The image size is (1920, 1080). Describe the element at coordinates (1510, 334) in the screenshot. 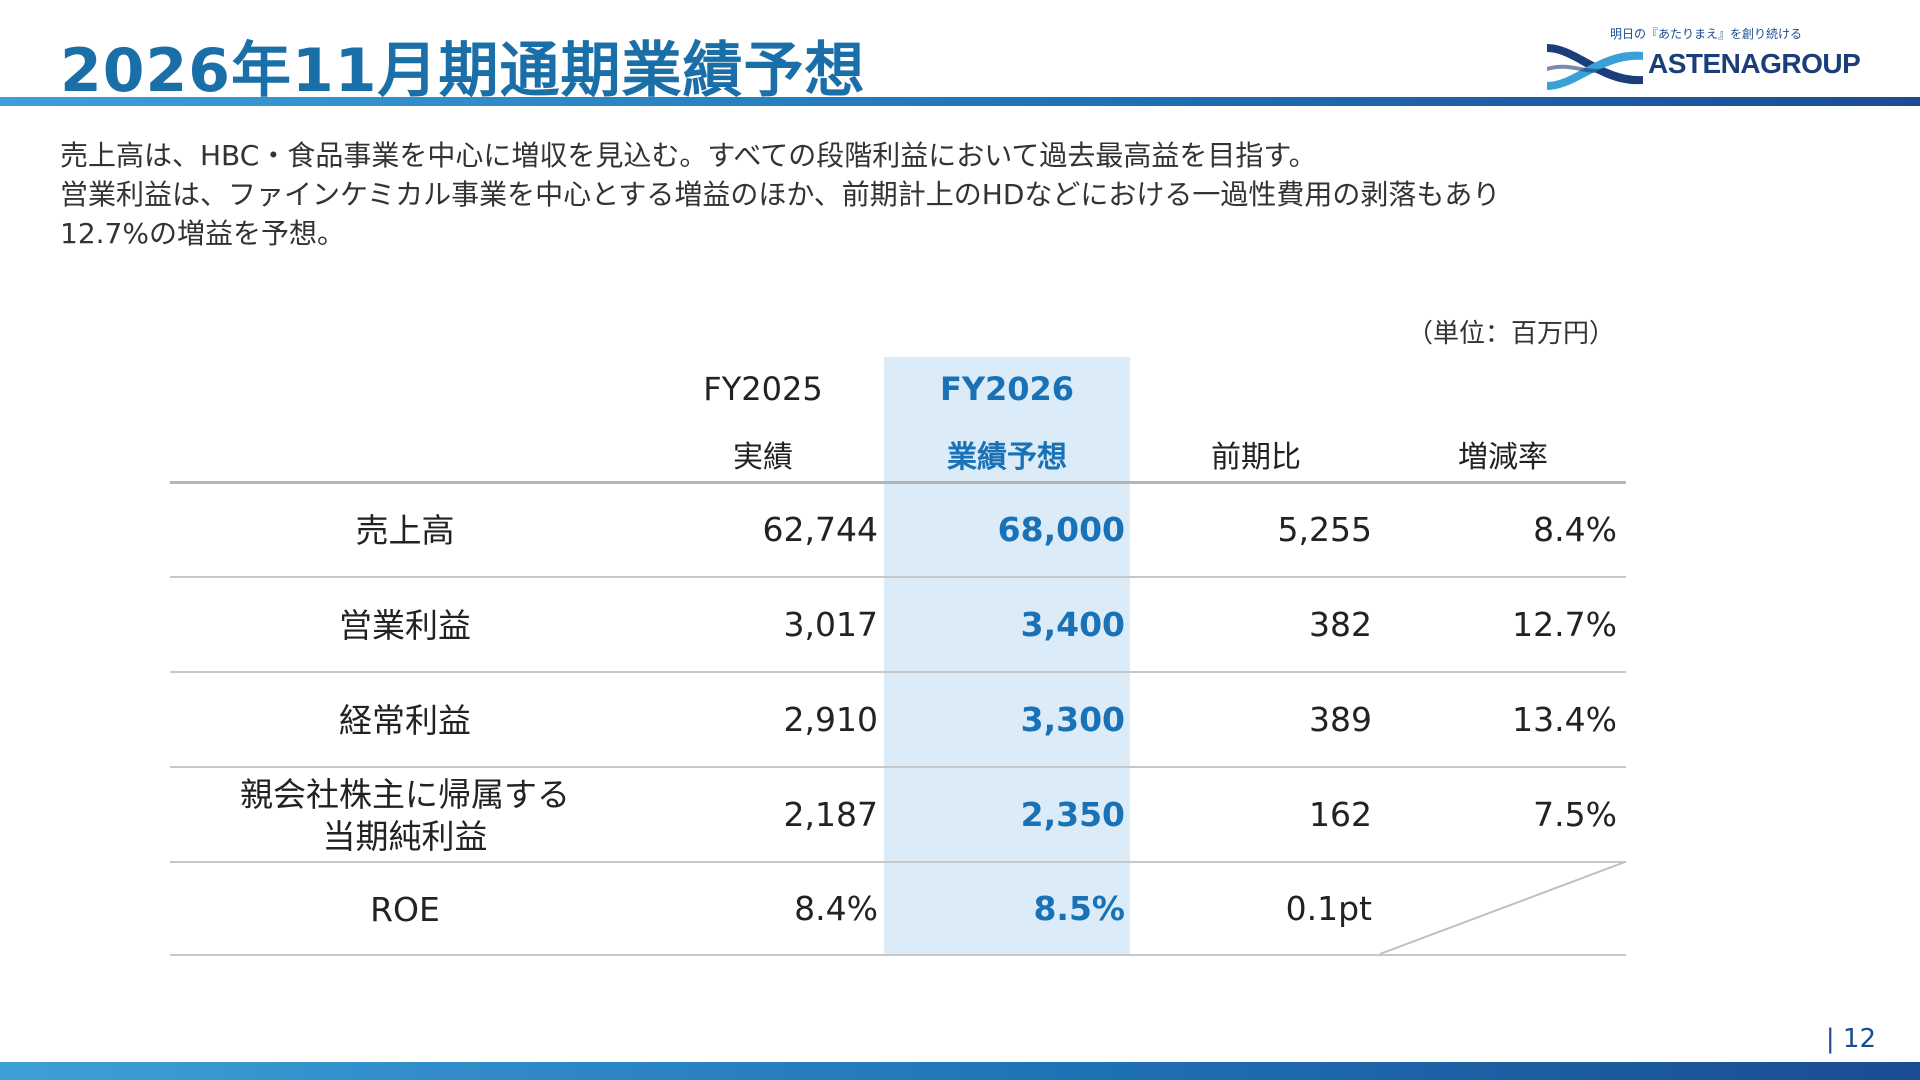

I see `unit-note: （単位：百万円）` at that location.